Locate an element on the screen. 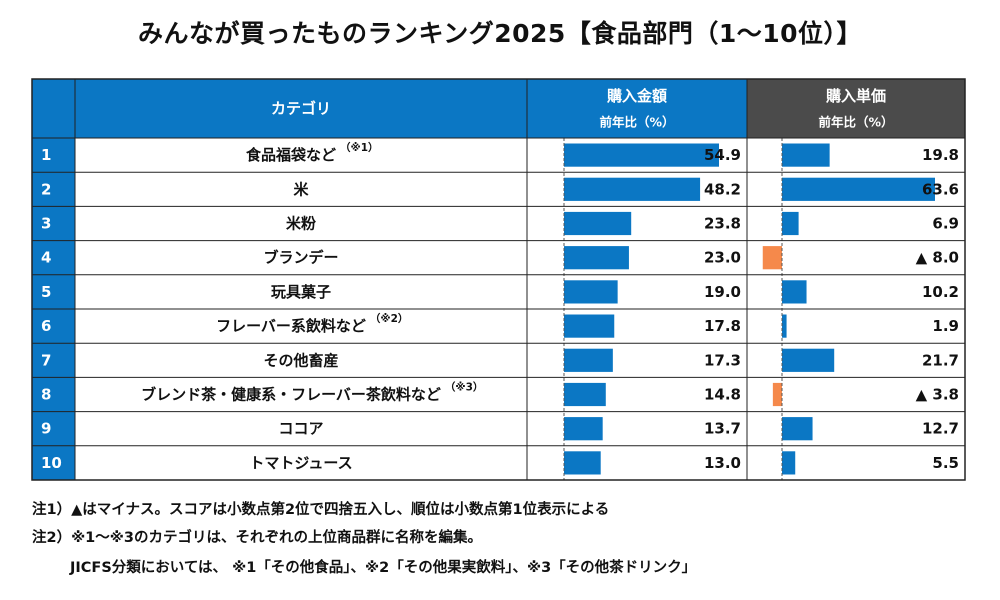 This screenshot has width=1000, height=600. rank-number: 6 is located at coordinates (46, 326).